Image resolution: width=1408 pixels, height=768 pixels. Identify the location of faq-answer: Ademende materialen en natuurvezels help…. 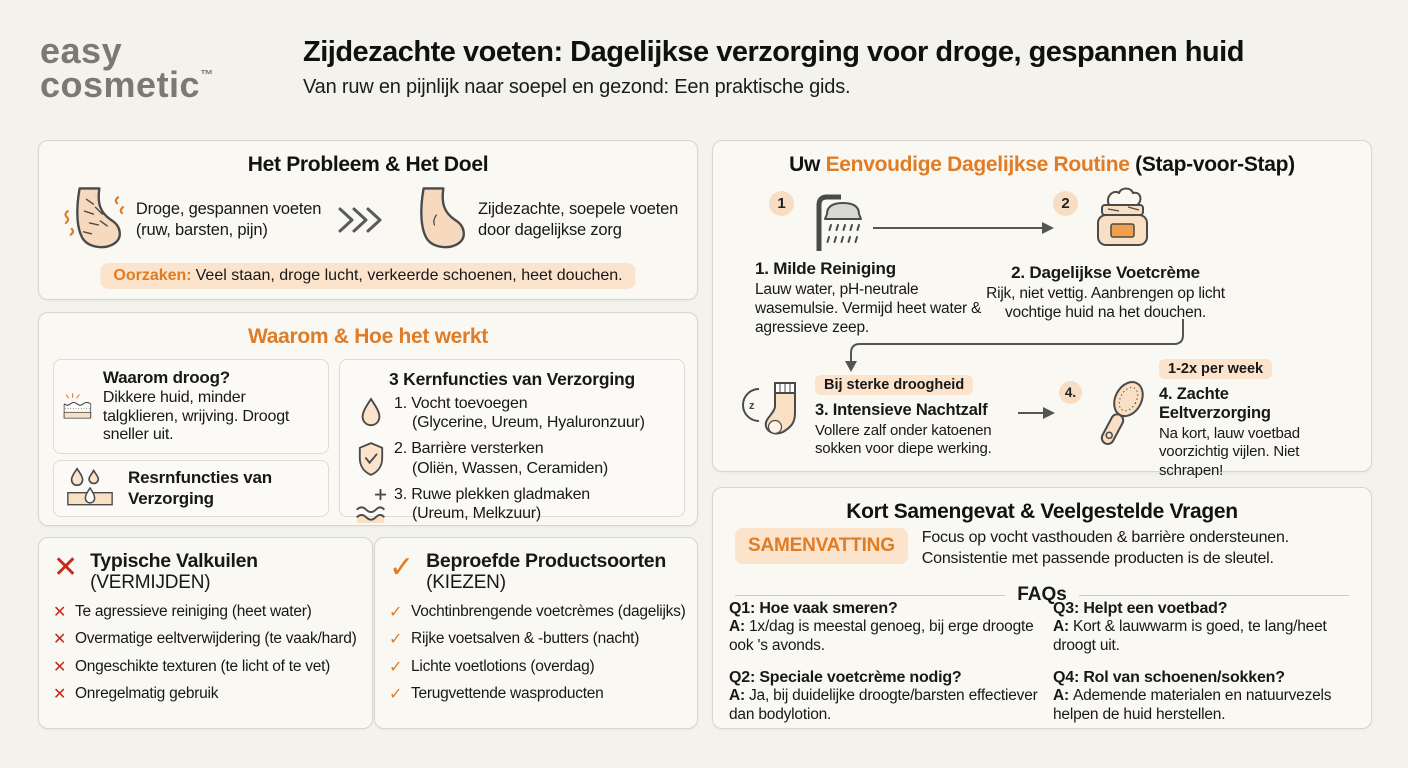
(1192, 704).